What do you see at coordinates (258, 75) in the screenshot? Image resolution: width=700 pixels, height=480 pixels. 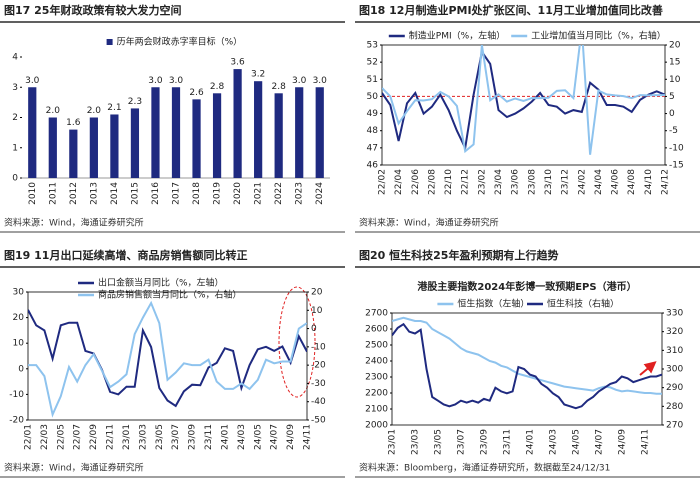 I see `value-label: 3.2` at bounding box center [258, 75].